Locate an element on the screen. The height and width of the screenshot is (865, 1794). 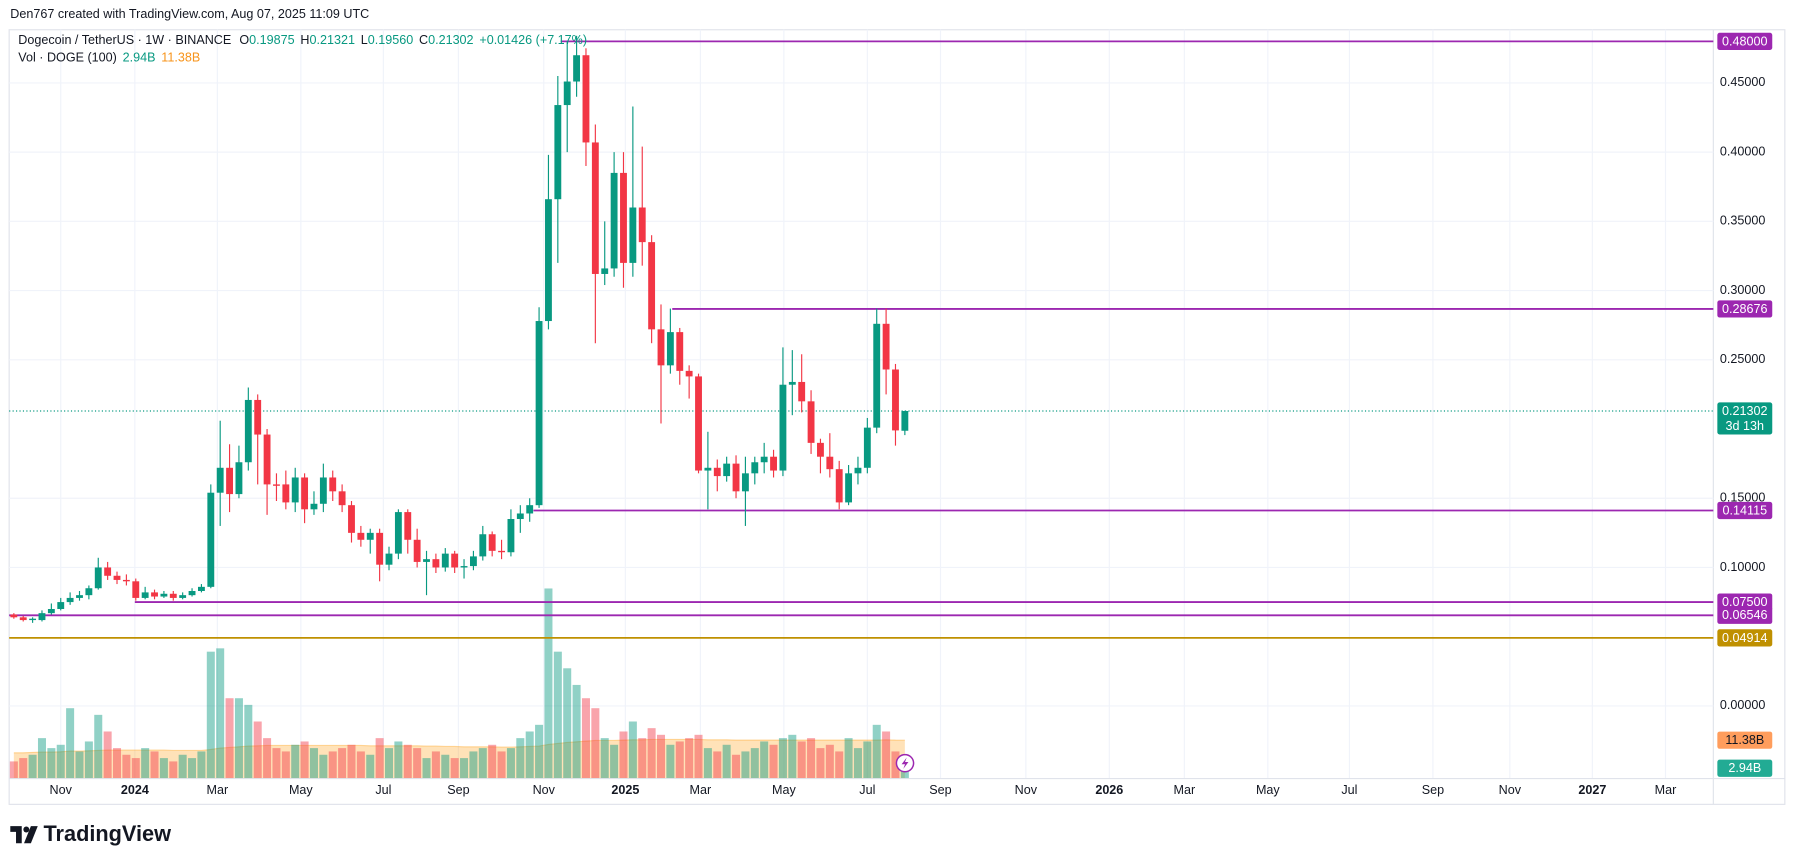
level-label: 0.28676 is located at coordinates (1744, 309).